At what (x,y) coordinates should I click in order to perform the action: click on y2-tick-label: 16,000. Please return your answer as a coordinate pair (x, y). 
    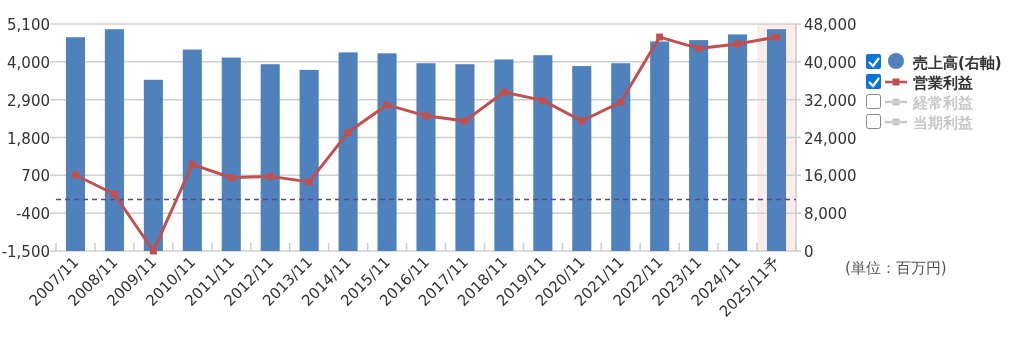
    Looking at the image, I should click on (830, 176).